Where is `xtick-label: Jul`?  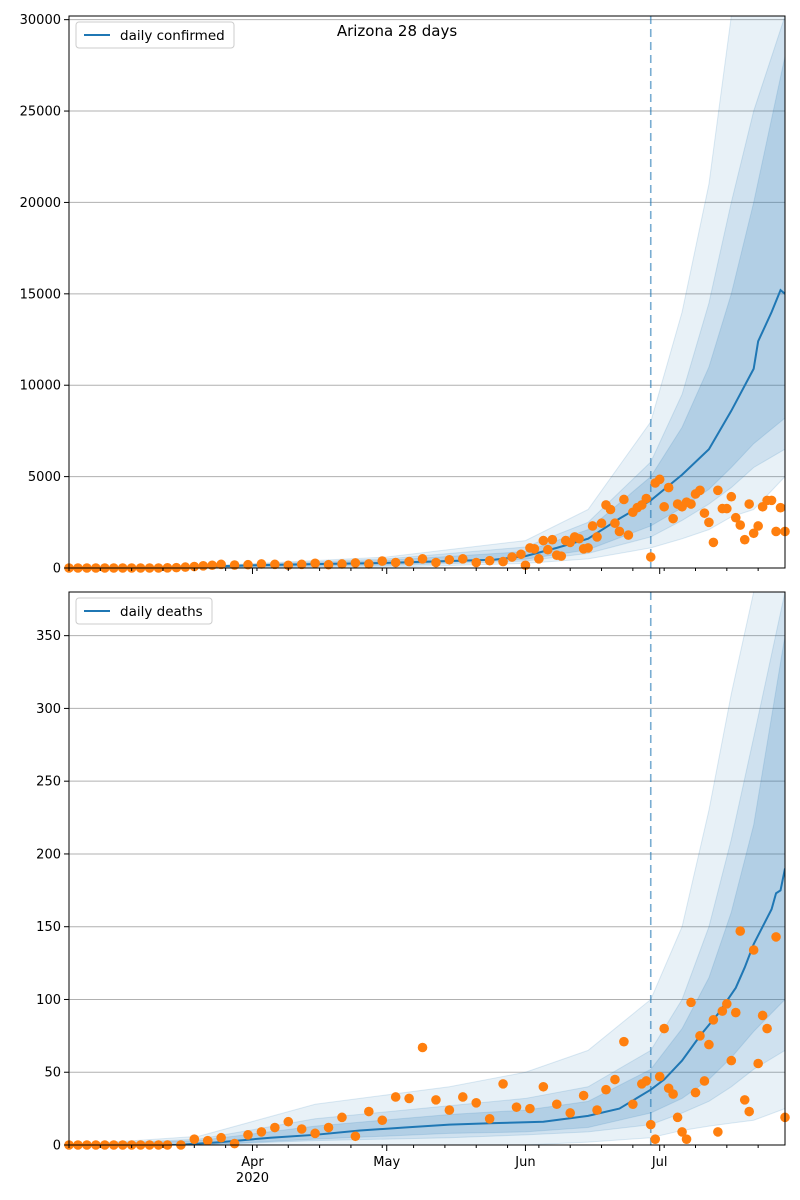
xtick-label: Jul is located at coordinates (659, 1162).